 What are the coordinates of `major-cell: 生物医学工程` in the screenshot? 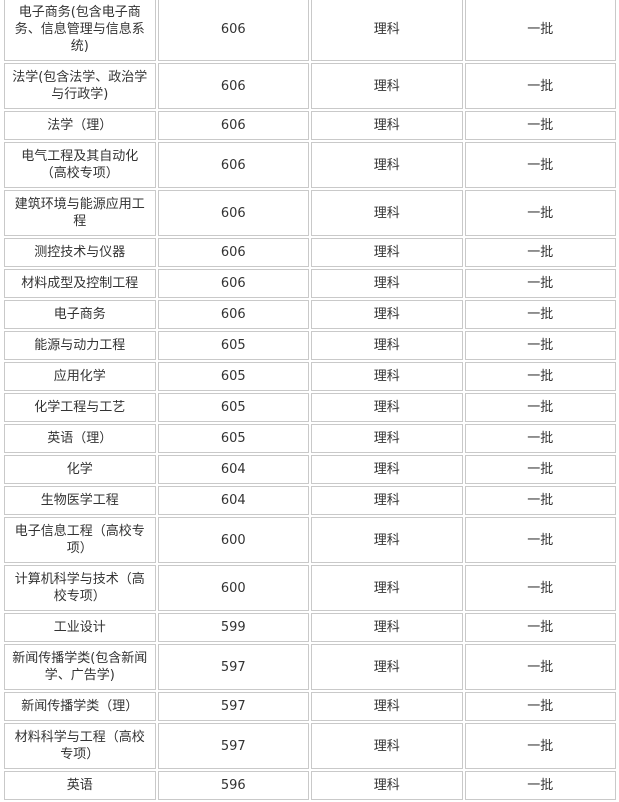 It's located at (80, 500).